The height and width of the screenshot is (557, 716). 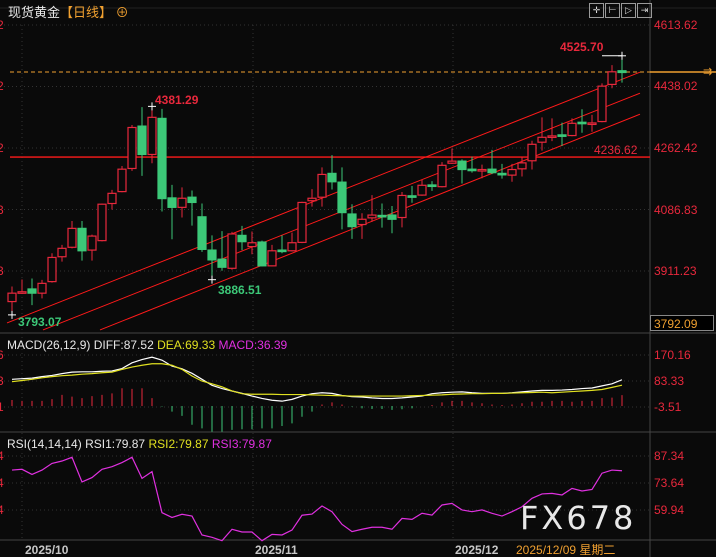 What do you see at coordinates (241, 444) in the screenshot?
I see `rsi3-value: RSI3:79.87` at bounding box center [241, 444].